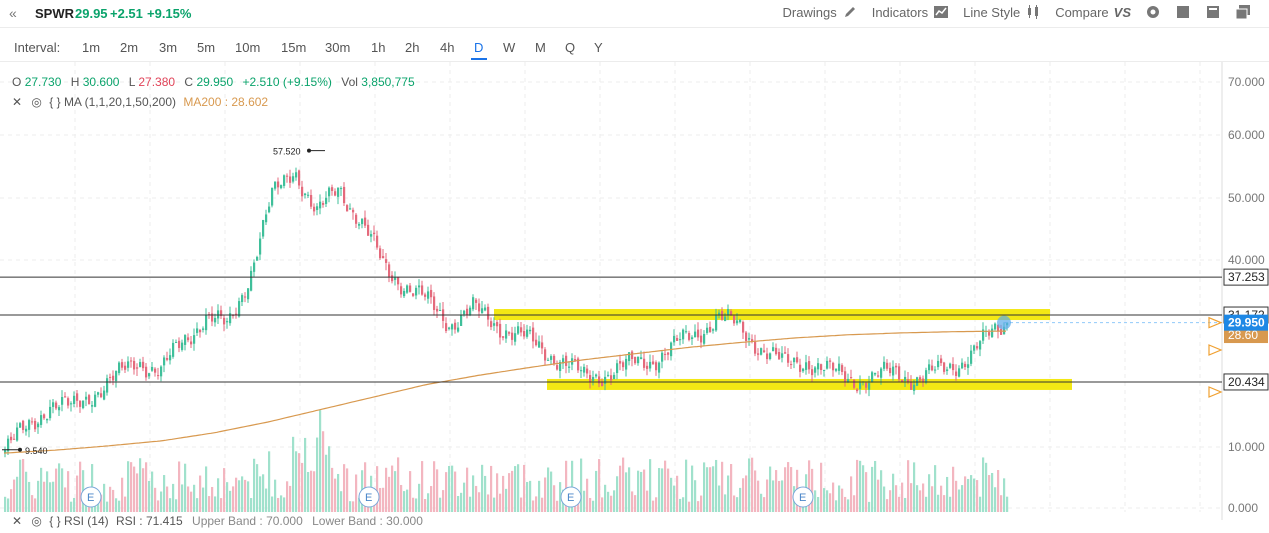 Image resolution: width=1269 pixels, height=533 pixels. Describe the element at coordinates (36, 102) in the screenshot. I see `visibility-eye-icon: ◎` at that location.